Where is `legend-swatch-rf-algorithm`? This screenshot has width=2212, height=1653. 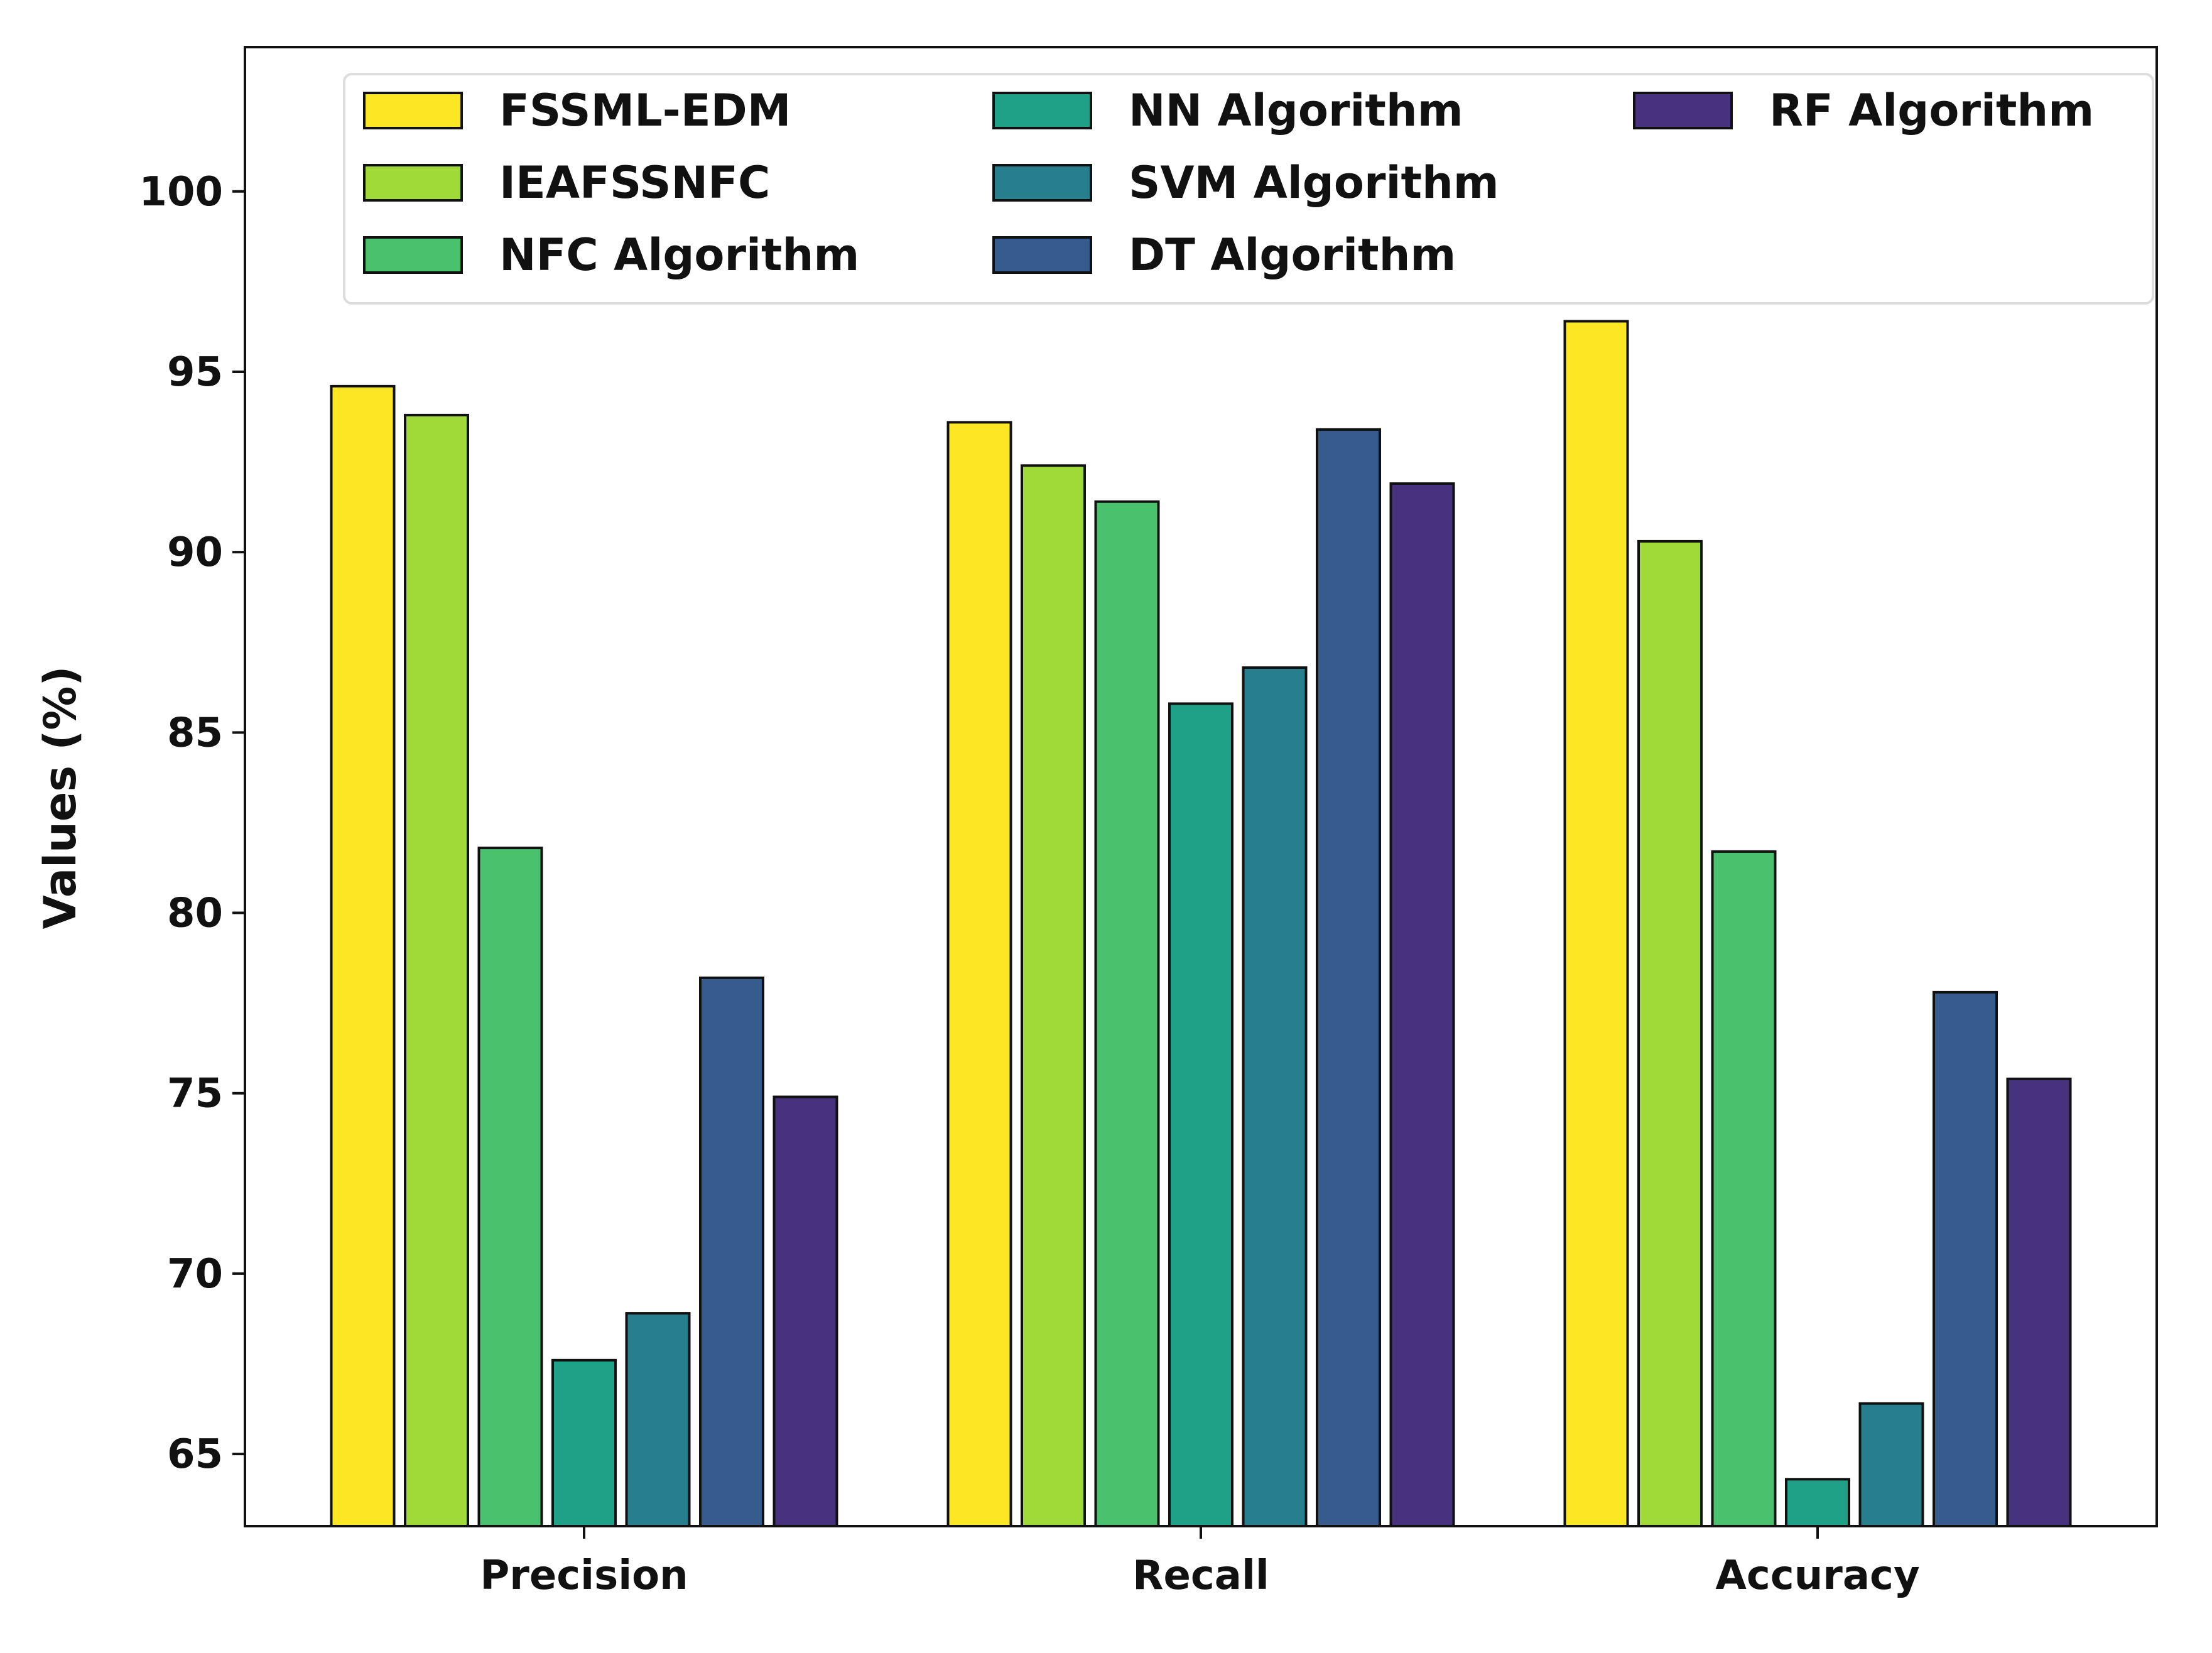
legend-swatch-rf-algorithm is located at coordinates (1683, 110).